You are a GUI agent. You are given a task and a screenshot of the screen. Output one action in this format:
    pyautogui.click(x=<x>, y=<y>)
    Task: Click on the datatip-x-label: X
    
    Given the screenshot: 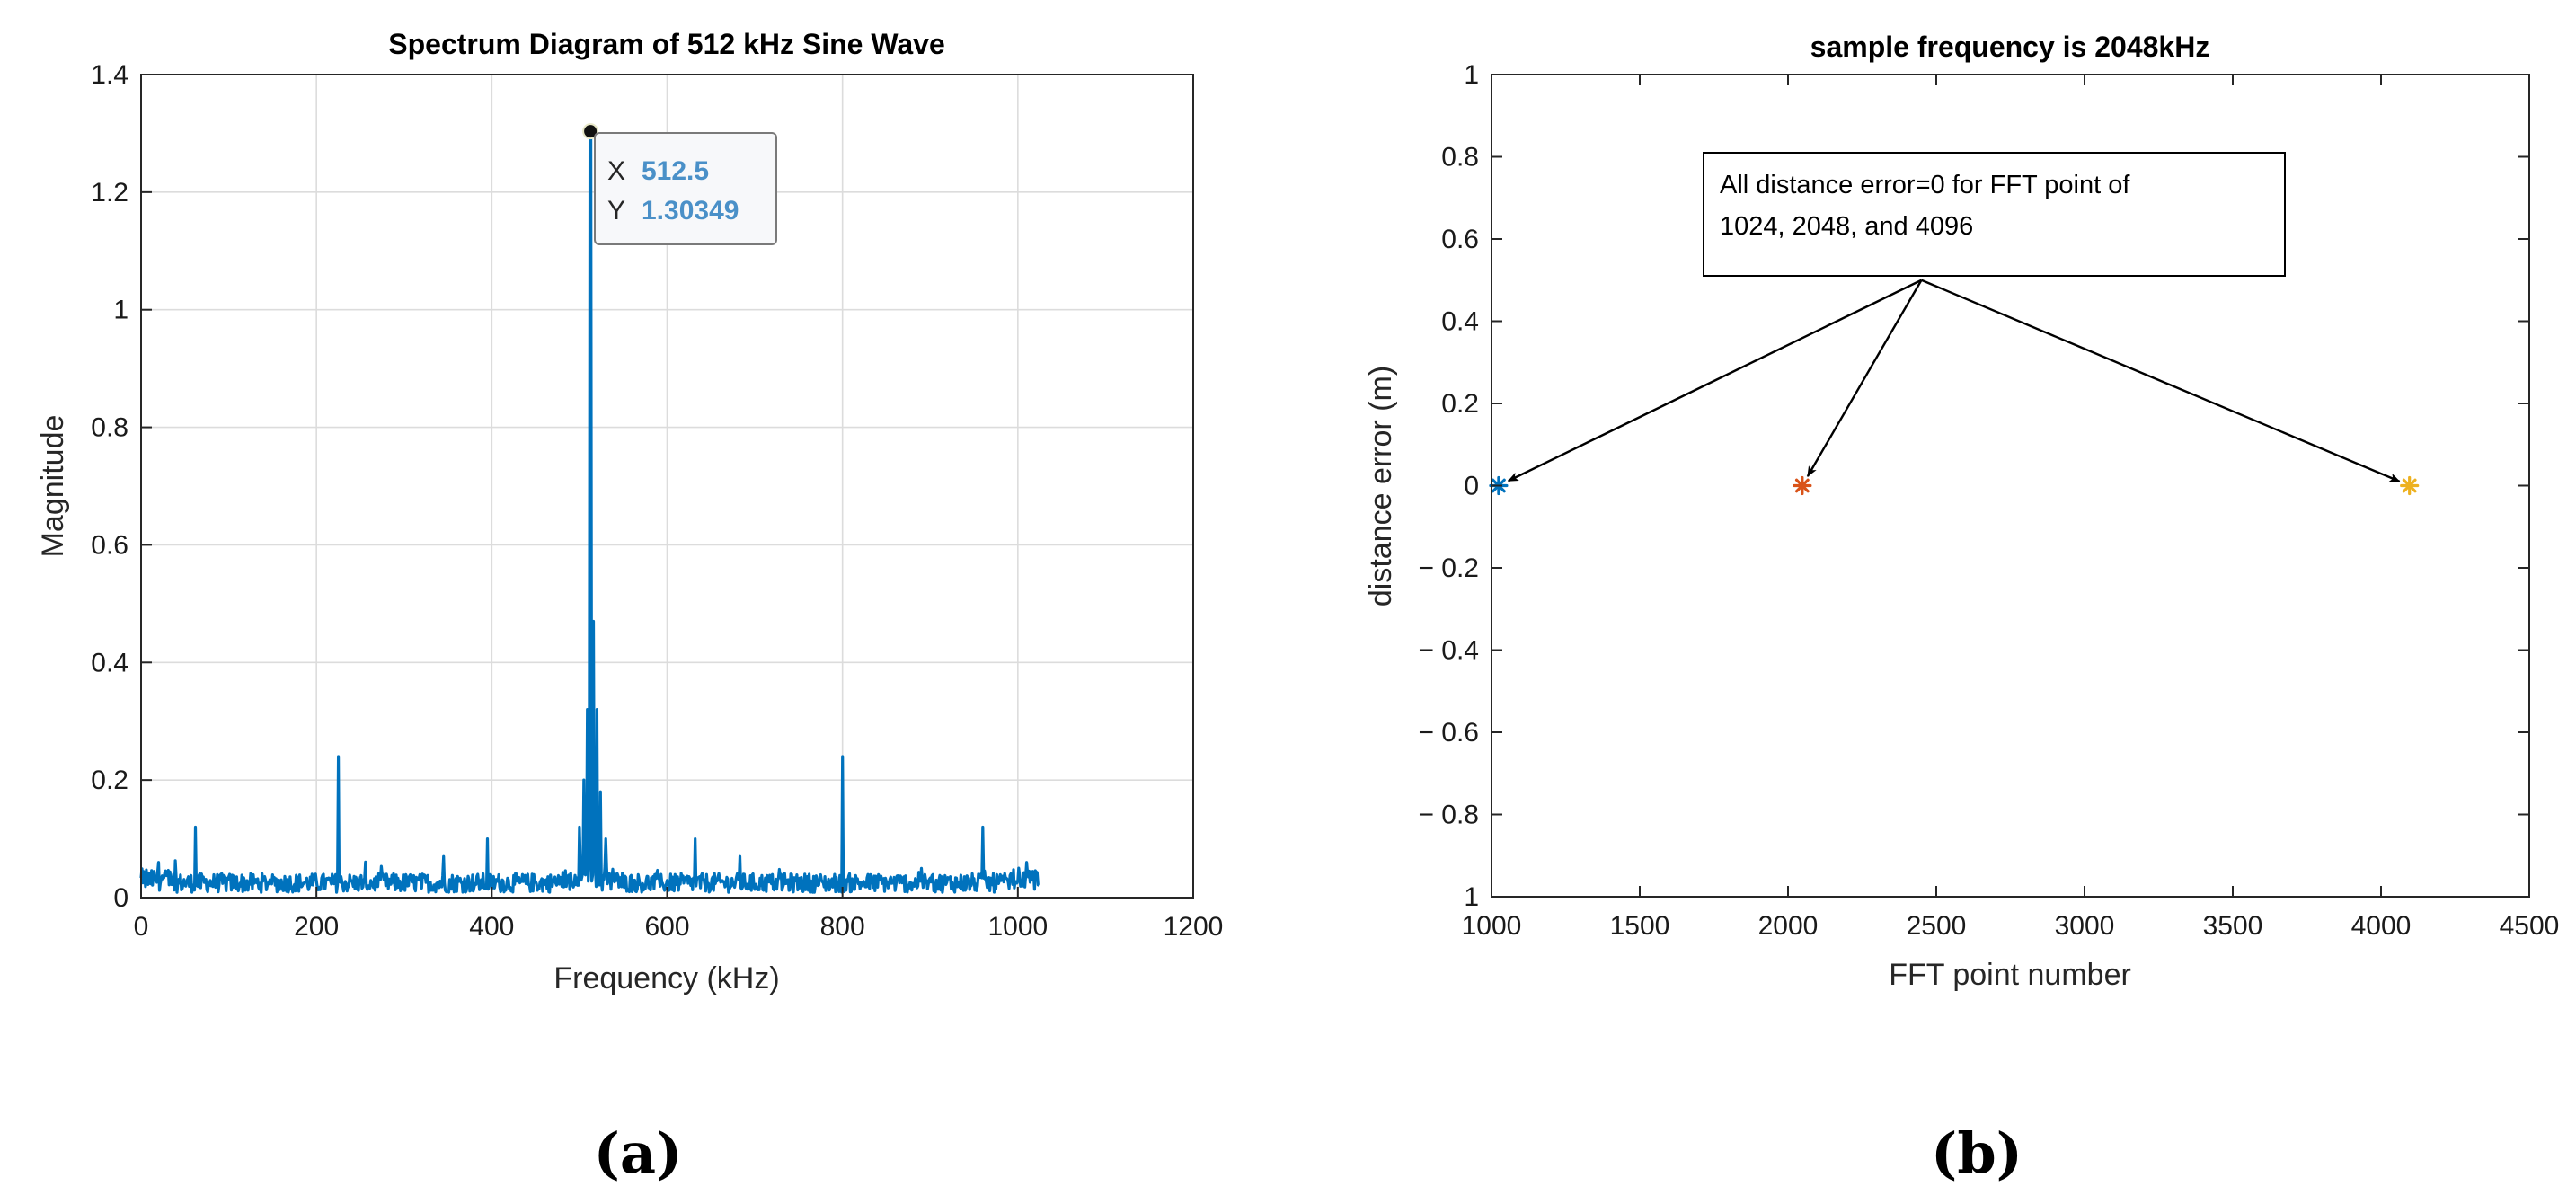 What is the action you would take?
    pyautogui.click(x=616, y=171)
    